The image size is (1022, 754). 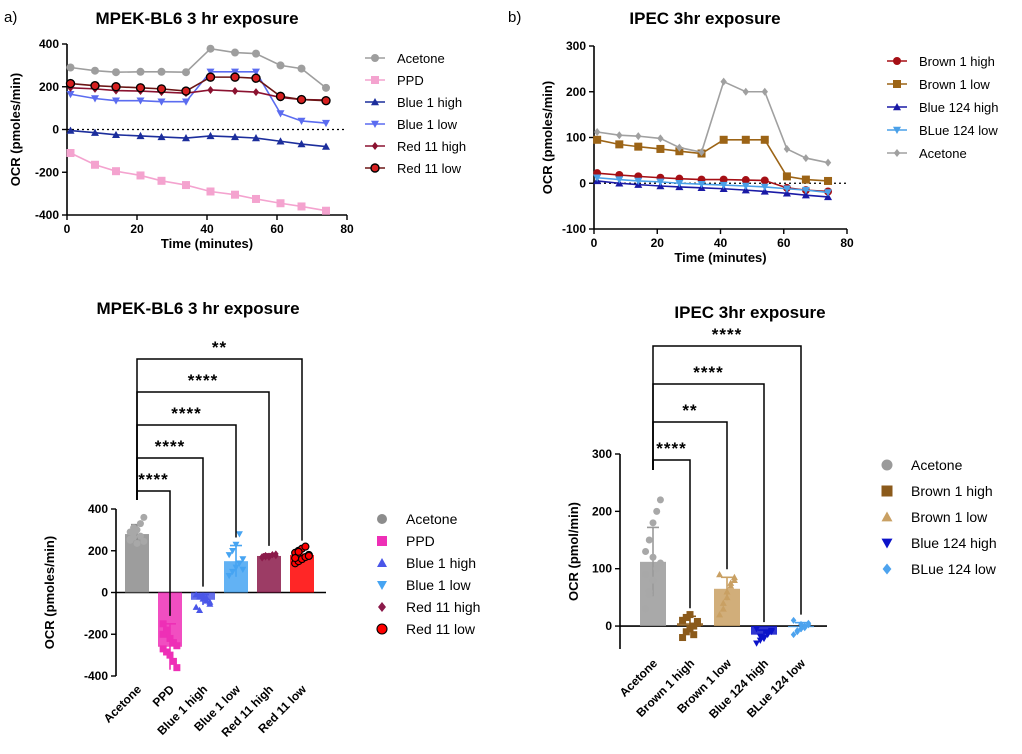 What do you see at coordinates (547, 137) in the screenshot?
I see `y-axis-label: OCR (pmoles/min)` at bounding box center [547, 137].